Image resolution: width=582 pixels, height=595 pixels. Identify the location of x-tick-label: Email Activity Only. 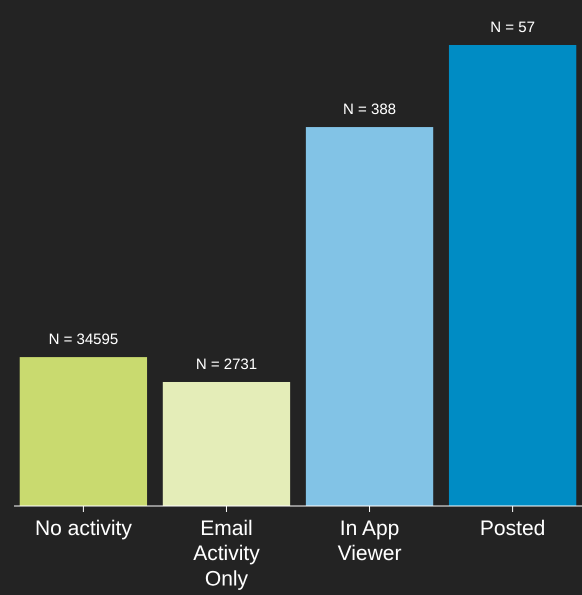
(226, 553).